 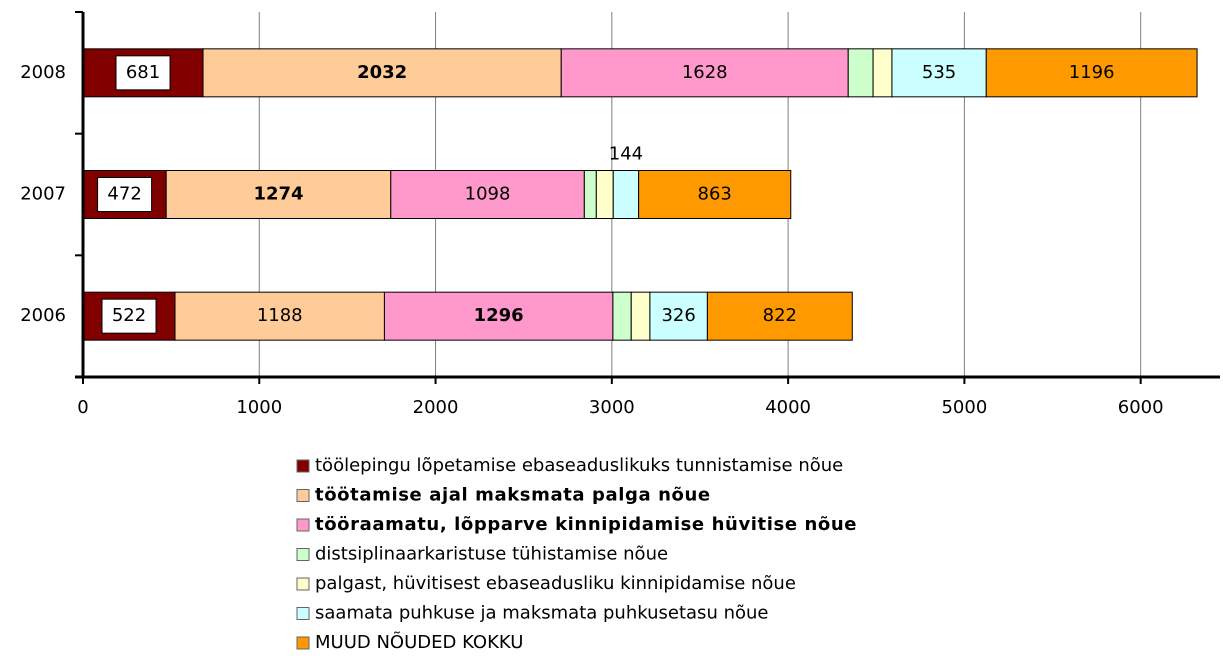 I want to click on value-label: 522, so click(x=129, y=315).